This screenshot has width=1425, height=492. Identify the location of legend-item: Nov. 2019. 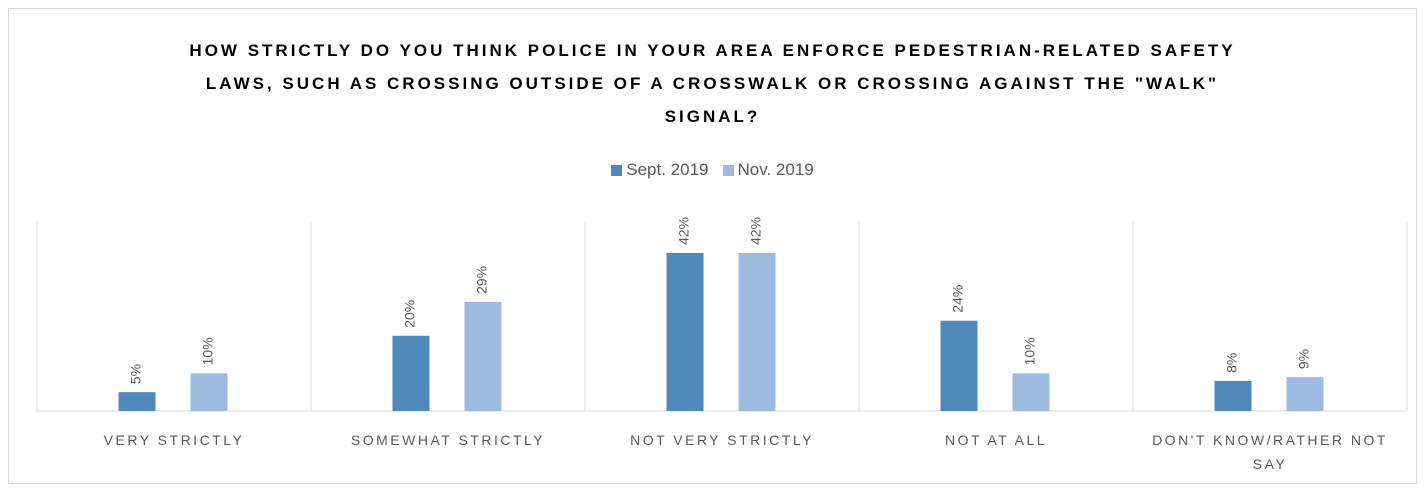
(768, 170).